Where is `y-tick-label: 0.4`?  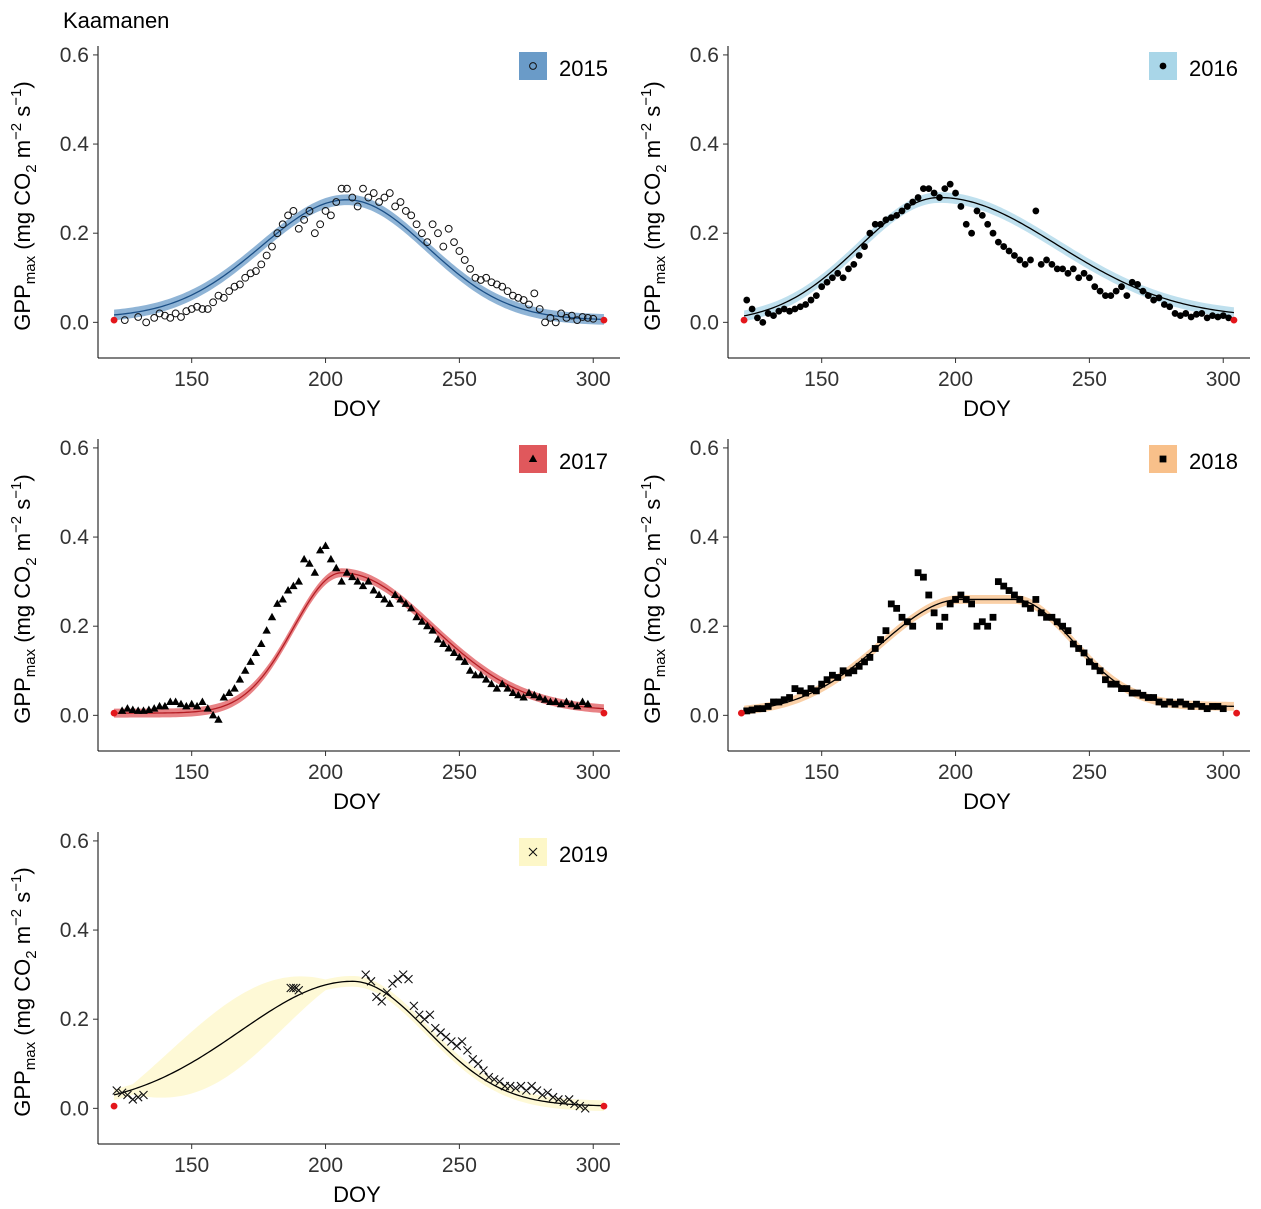 y-tick-label: 0.4 is located at coordinates (705, 144).